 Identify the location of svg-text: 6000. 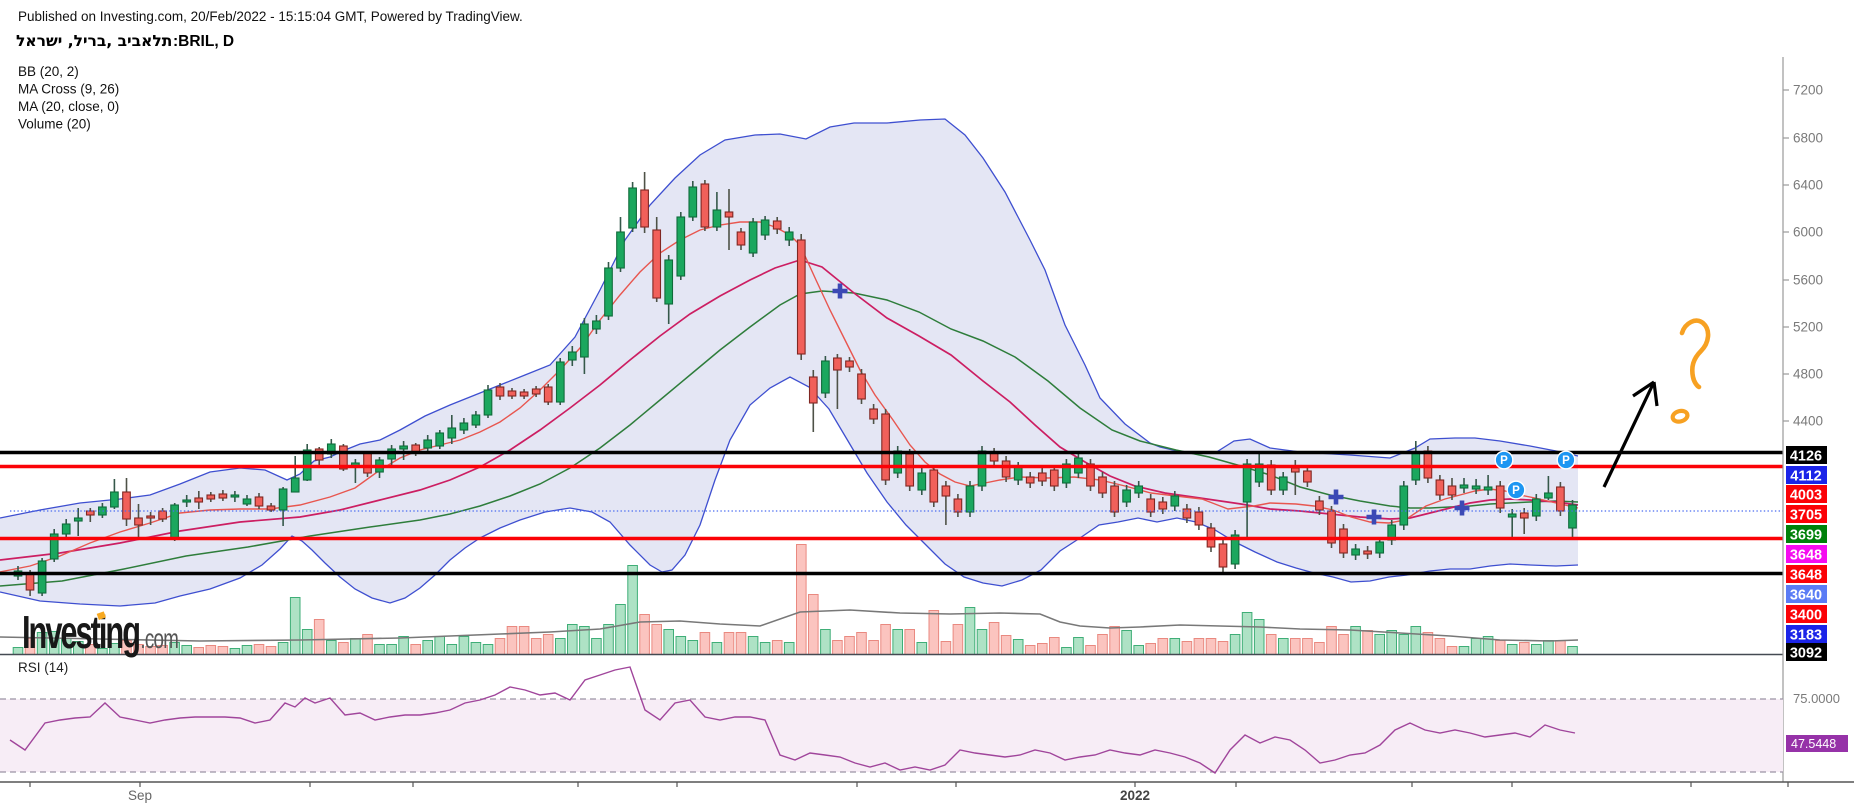
(1808, 232).